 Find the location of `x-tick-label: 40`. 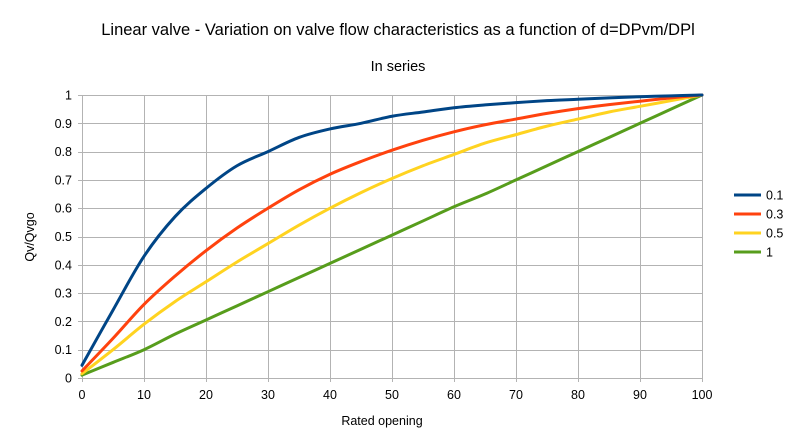

x-tick-label: 40 is located at coordinates (330, 395).